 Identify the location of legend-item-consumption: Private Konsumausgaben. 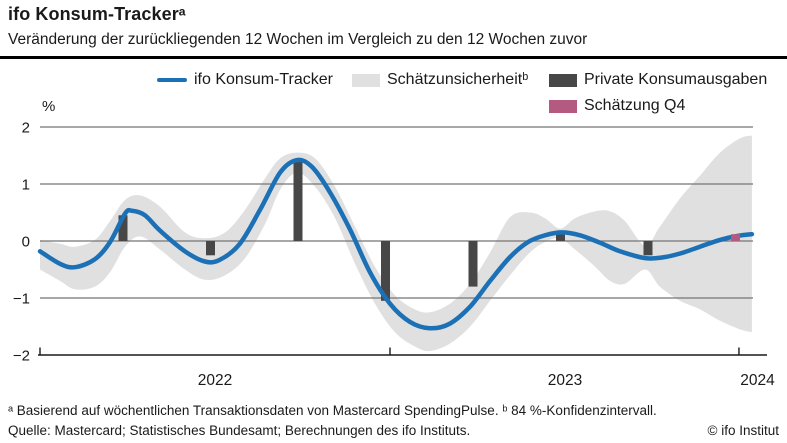
(658, 80).